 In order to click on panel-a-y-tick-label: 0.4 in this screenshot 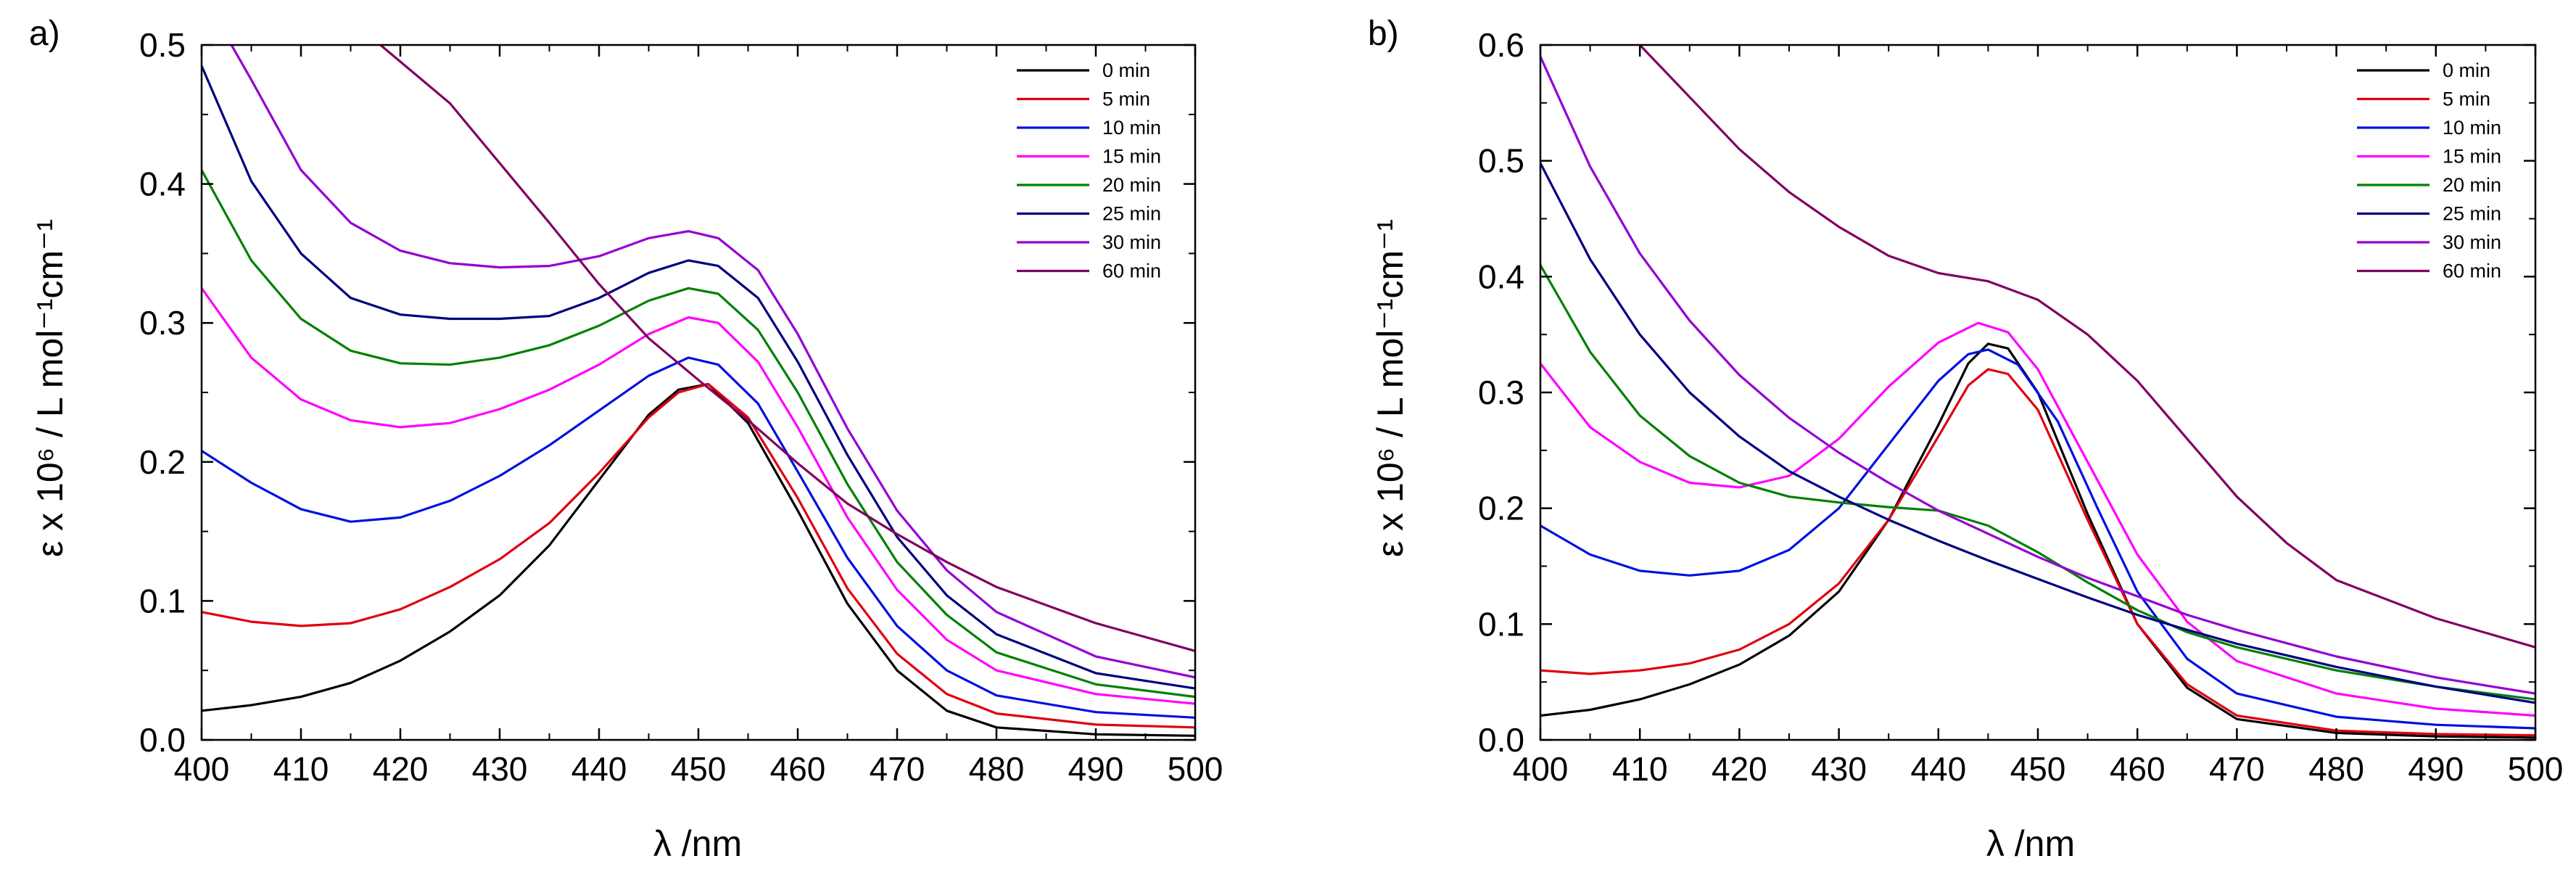, I will do `click(162, 184)`.